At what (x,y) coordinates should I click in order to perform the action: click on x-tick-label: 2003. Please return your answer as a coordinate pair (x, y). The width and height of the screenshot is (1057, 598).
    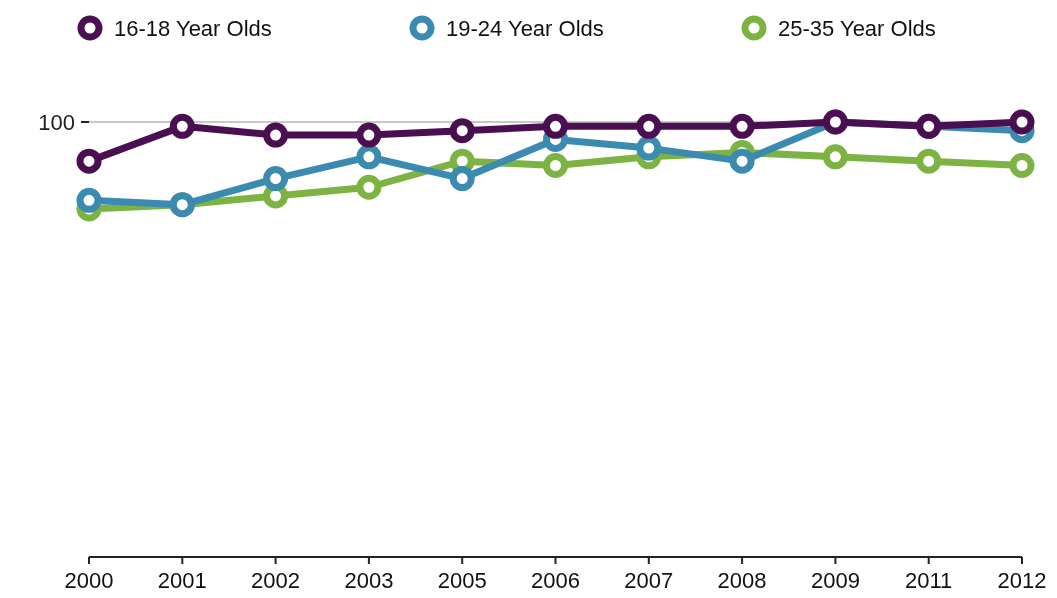
    Looking at the image, I should click on (369, 580).